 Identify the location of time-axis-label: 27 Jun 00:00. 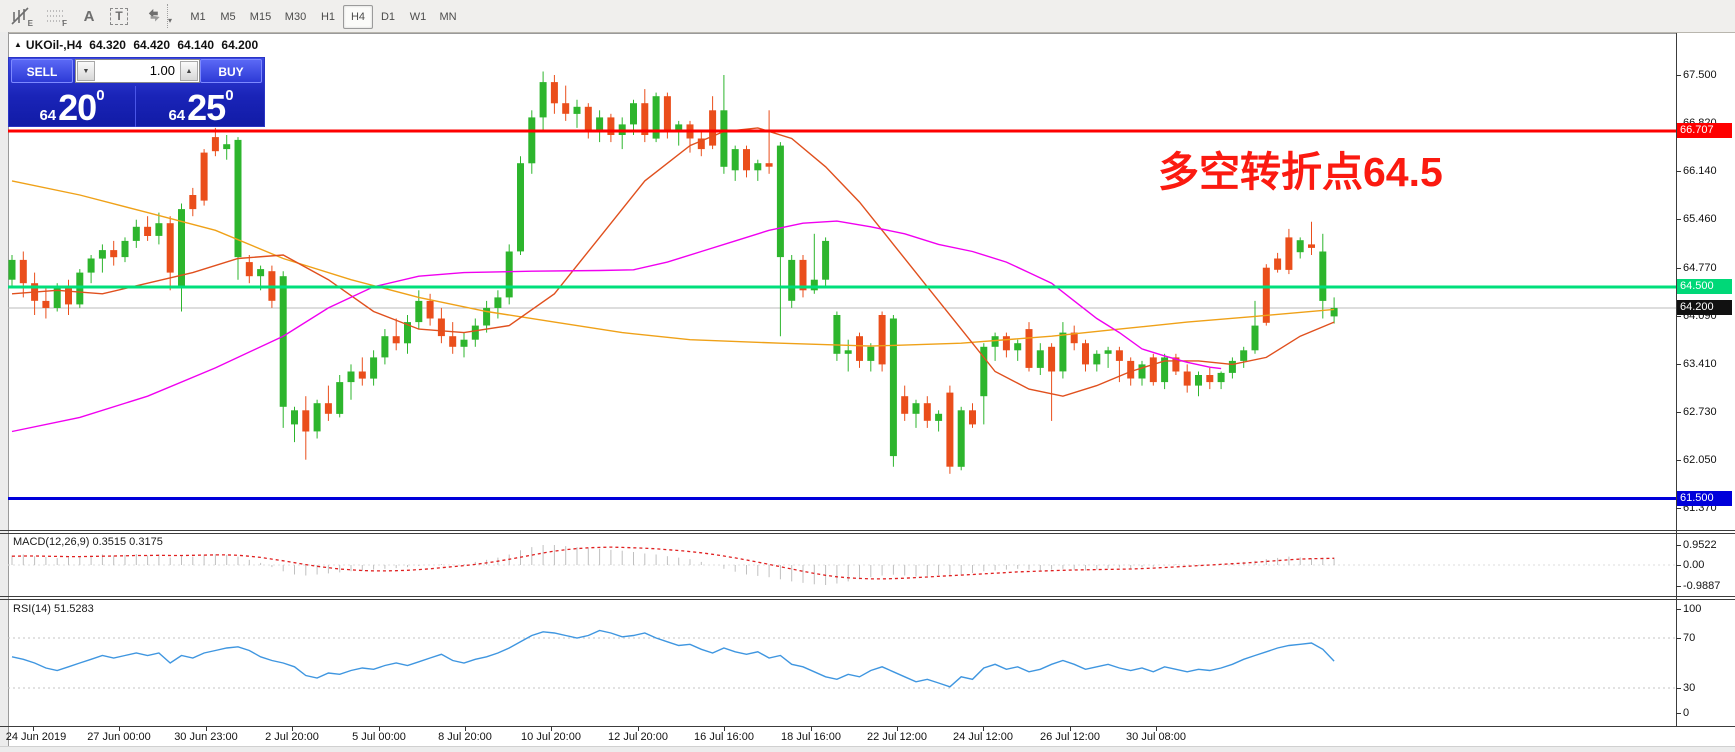
(119, 737).